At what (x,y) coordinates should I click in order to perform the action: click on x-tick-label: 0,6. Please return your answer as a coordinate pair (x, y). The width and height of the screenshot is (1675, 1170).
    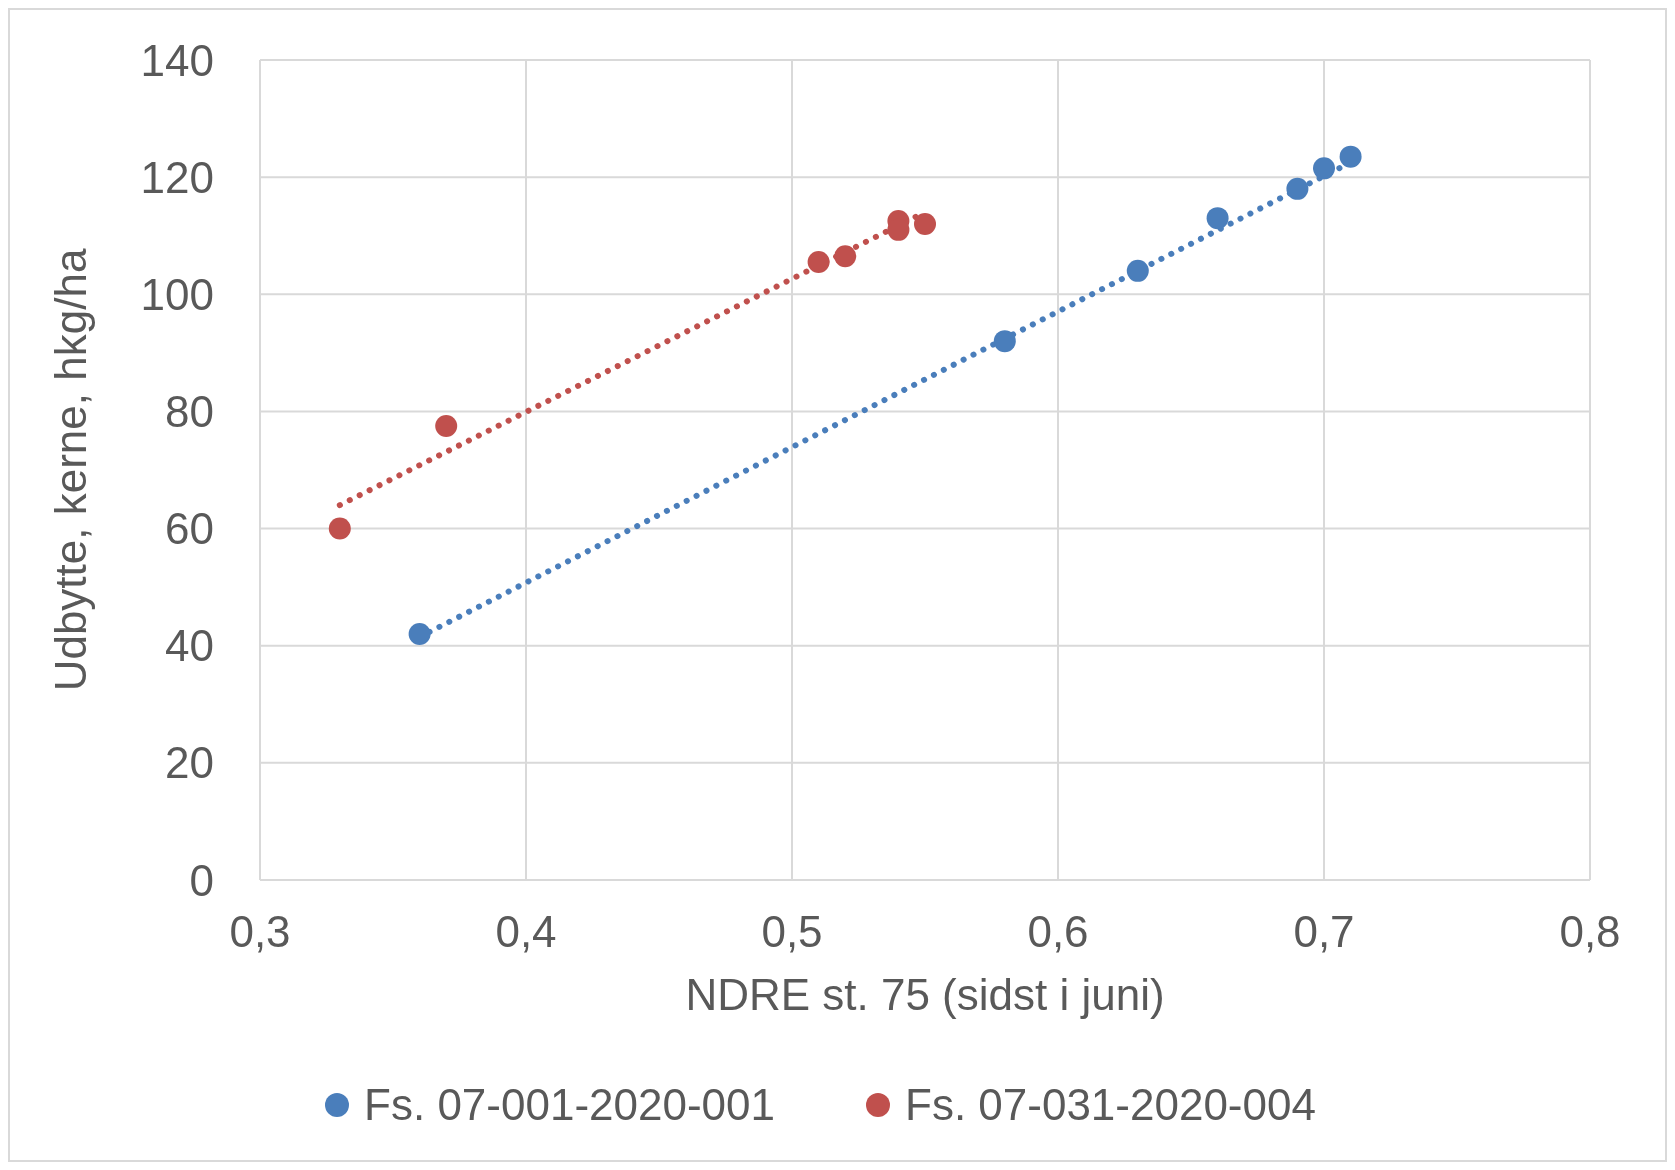
    Looking at the image, I should click on (1058, 932).